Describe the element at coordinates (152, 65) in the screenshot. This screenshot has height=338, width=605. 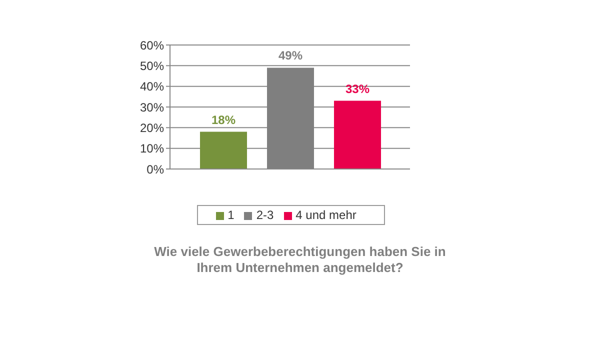
I see `y-tick-label: 50%` at that location.